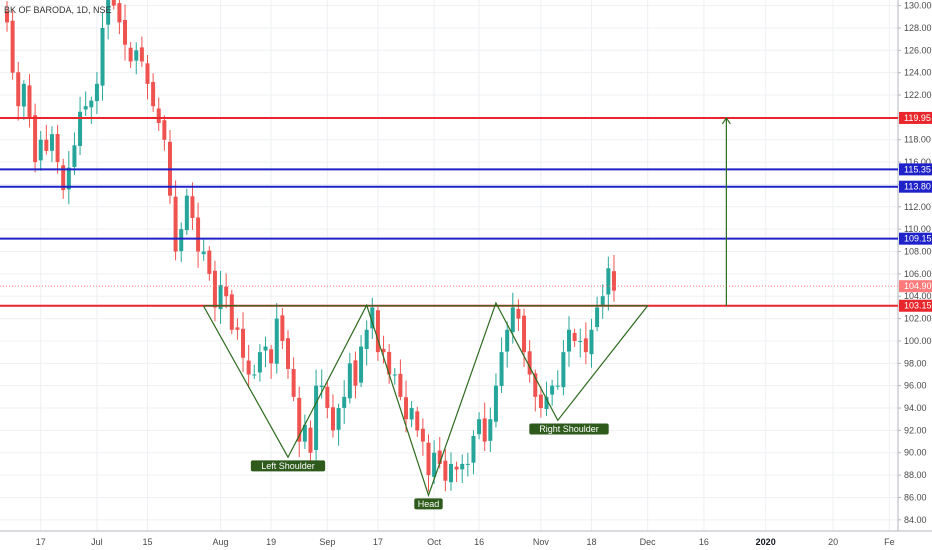  Describe the element at coordinates (726, 211) in the screenshot. I see `target-arrow` at that location.